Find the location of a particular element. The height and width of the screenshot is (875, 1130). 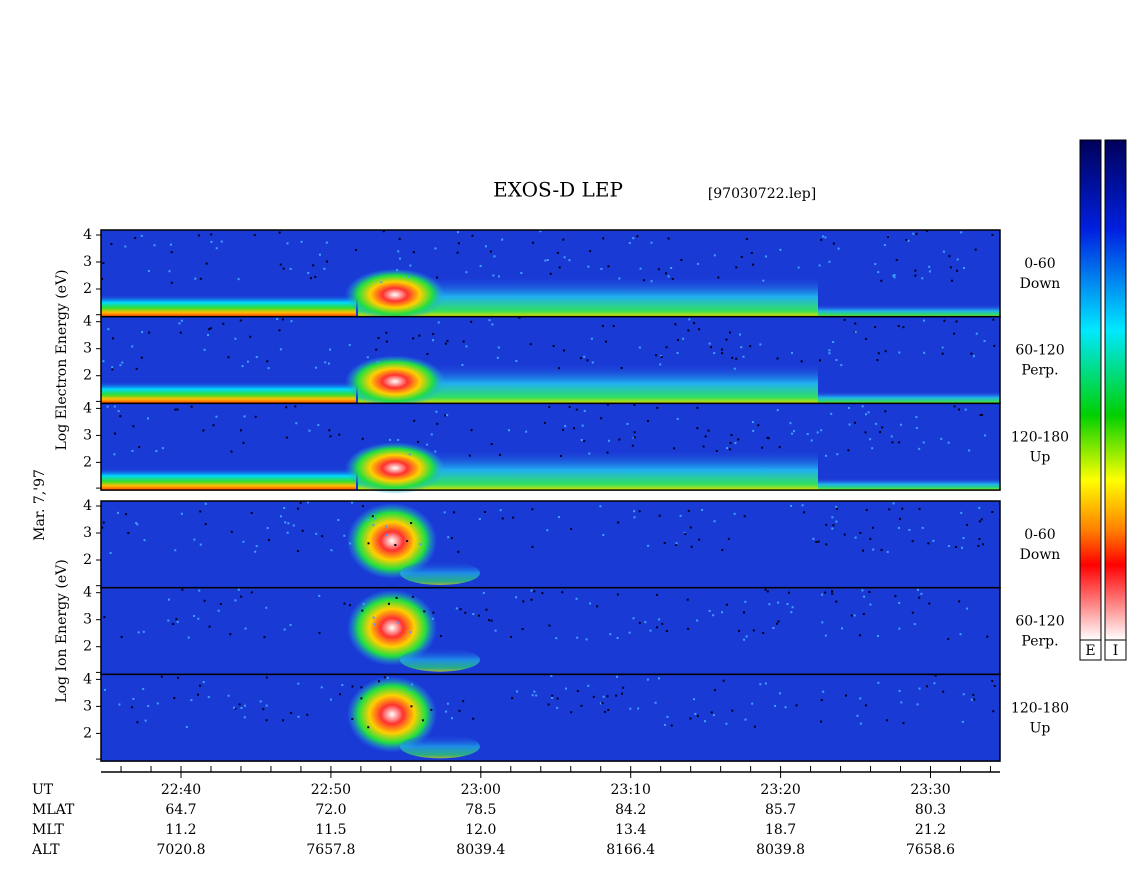

time-label: 22:40 is located at coordinates (181, 790).